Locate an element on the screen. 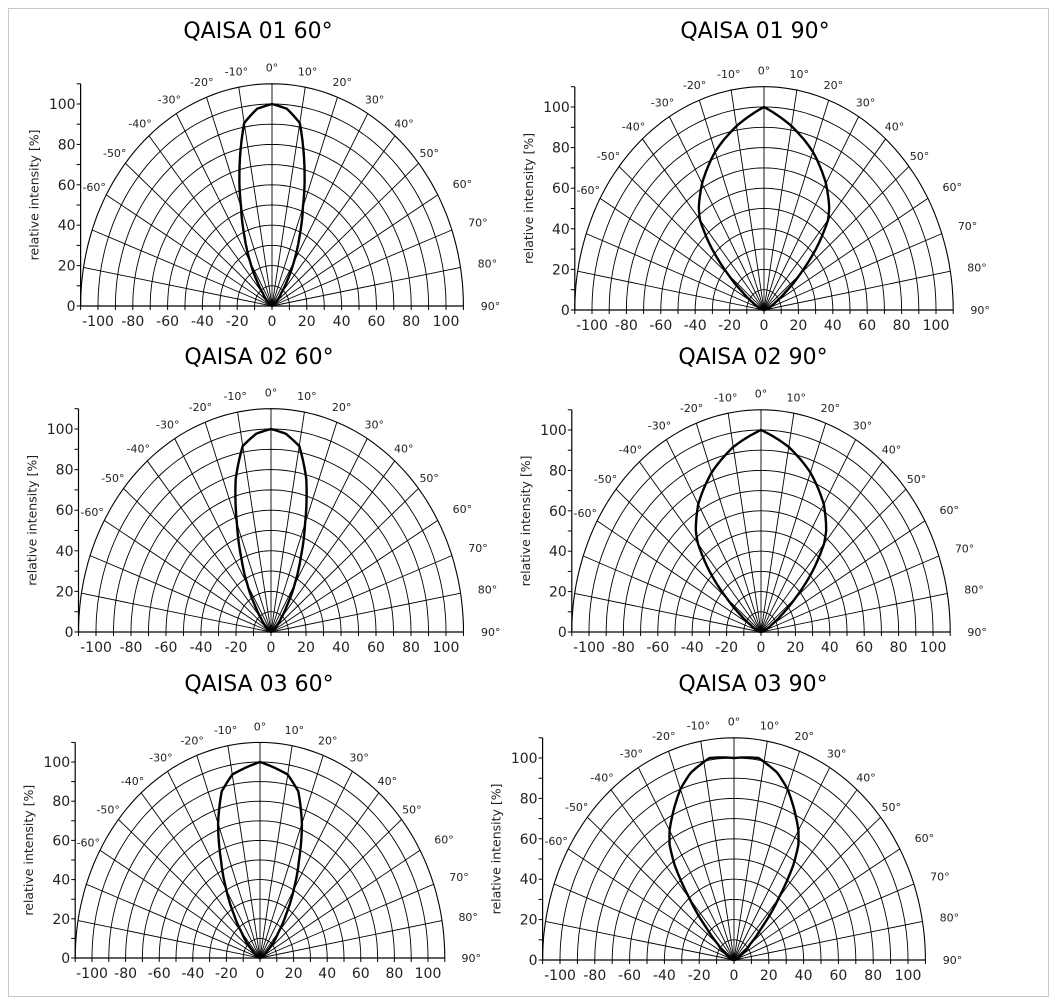 The image size is (1061, 1006). angle-label: -20° is located at coordinates (663, 736).